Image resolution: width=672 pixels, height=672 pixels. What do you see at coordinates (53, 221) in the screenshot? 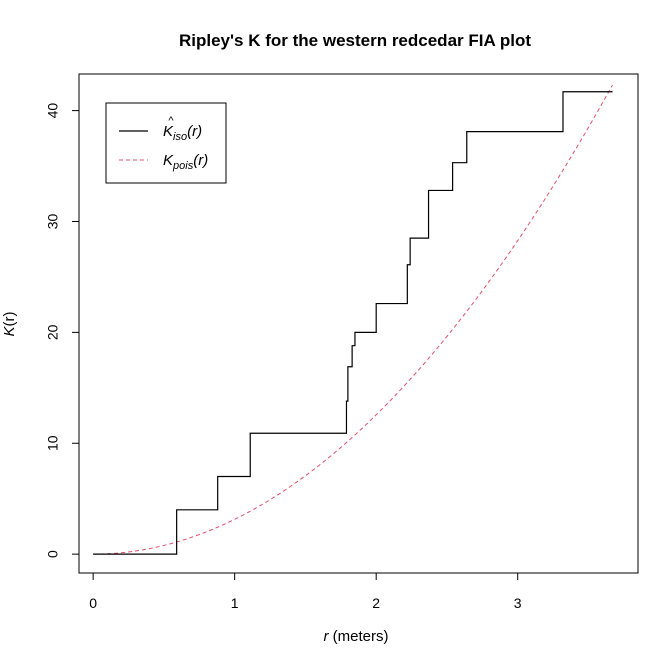
I see `y-tick-label: 30` at bounding box center [53, 221].